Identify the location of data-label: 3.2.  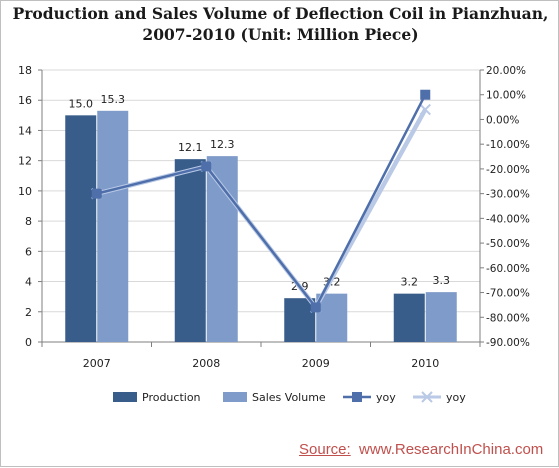
(410, 282).